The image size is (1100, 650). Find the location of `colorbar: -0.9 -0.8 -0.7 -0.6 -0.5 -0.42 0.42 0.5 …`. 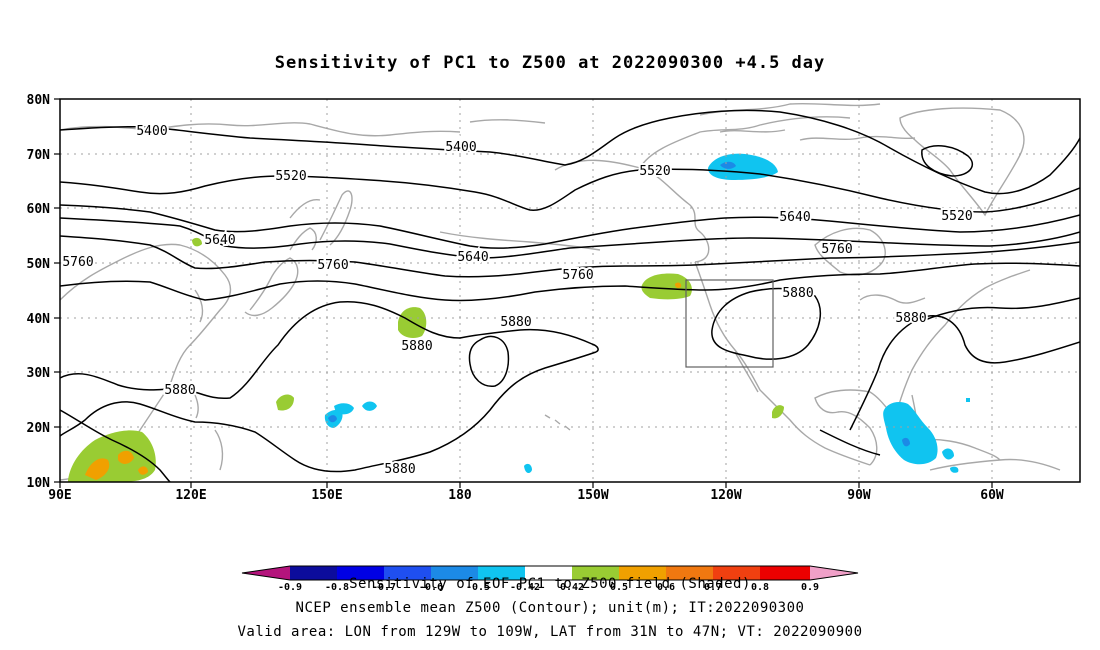

colorbar: -0.9 -0.8 -0.7 -0.6 -0.5 -0.42 0.42 0.5 … is located at coordinates (550, 579).